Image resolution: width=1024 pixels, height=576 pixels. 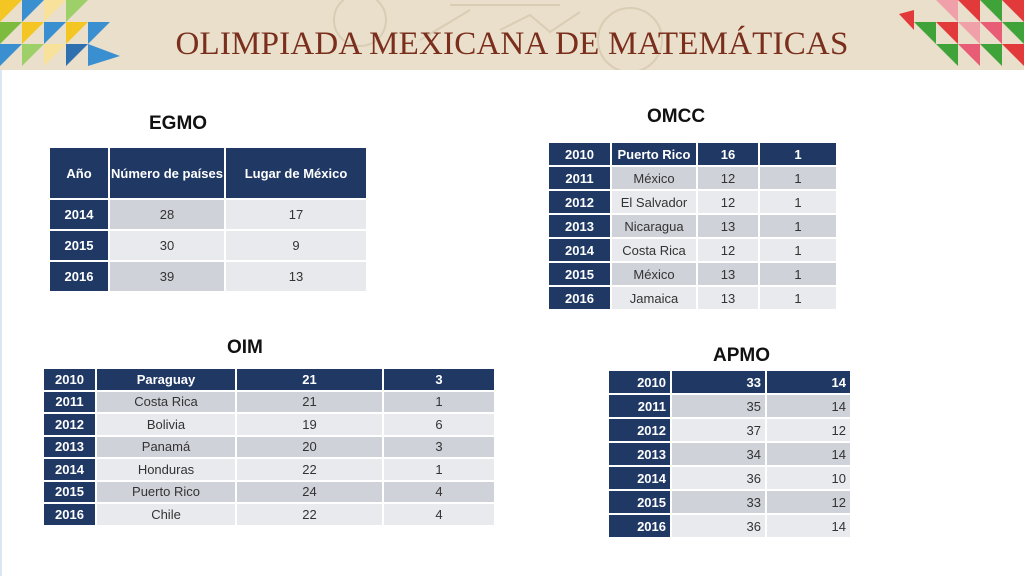 I want to click on countries-cell: 28, so click(x=167, y=214).